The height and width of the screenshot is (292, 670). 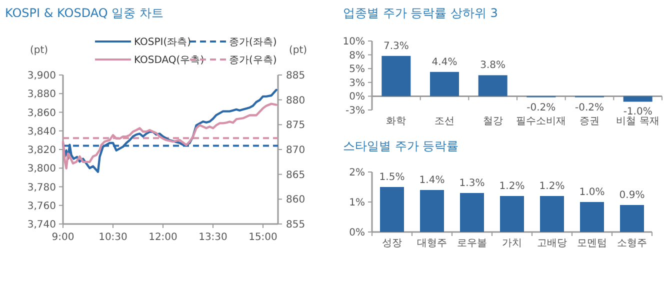 What do you see at coordinates (392, 177) in the screenshot?
I see `data-label: 1.5%` at bounding box center [392, 177].